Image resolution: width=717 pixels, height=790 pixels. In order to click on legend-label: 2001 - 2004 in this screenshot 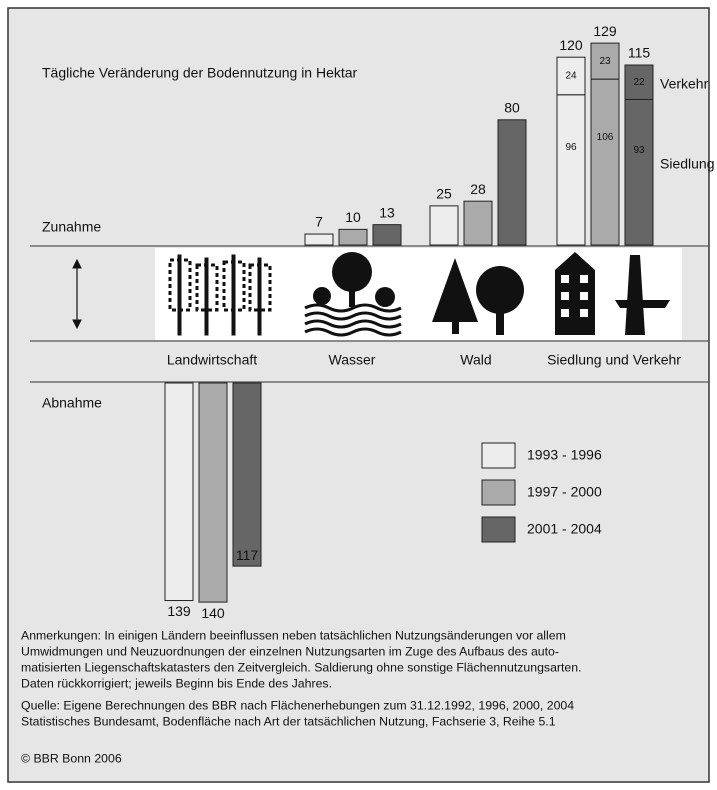, I will do `click(564, 529)`.